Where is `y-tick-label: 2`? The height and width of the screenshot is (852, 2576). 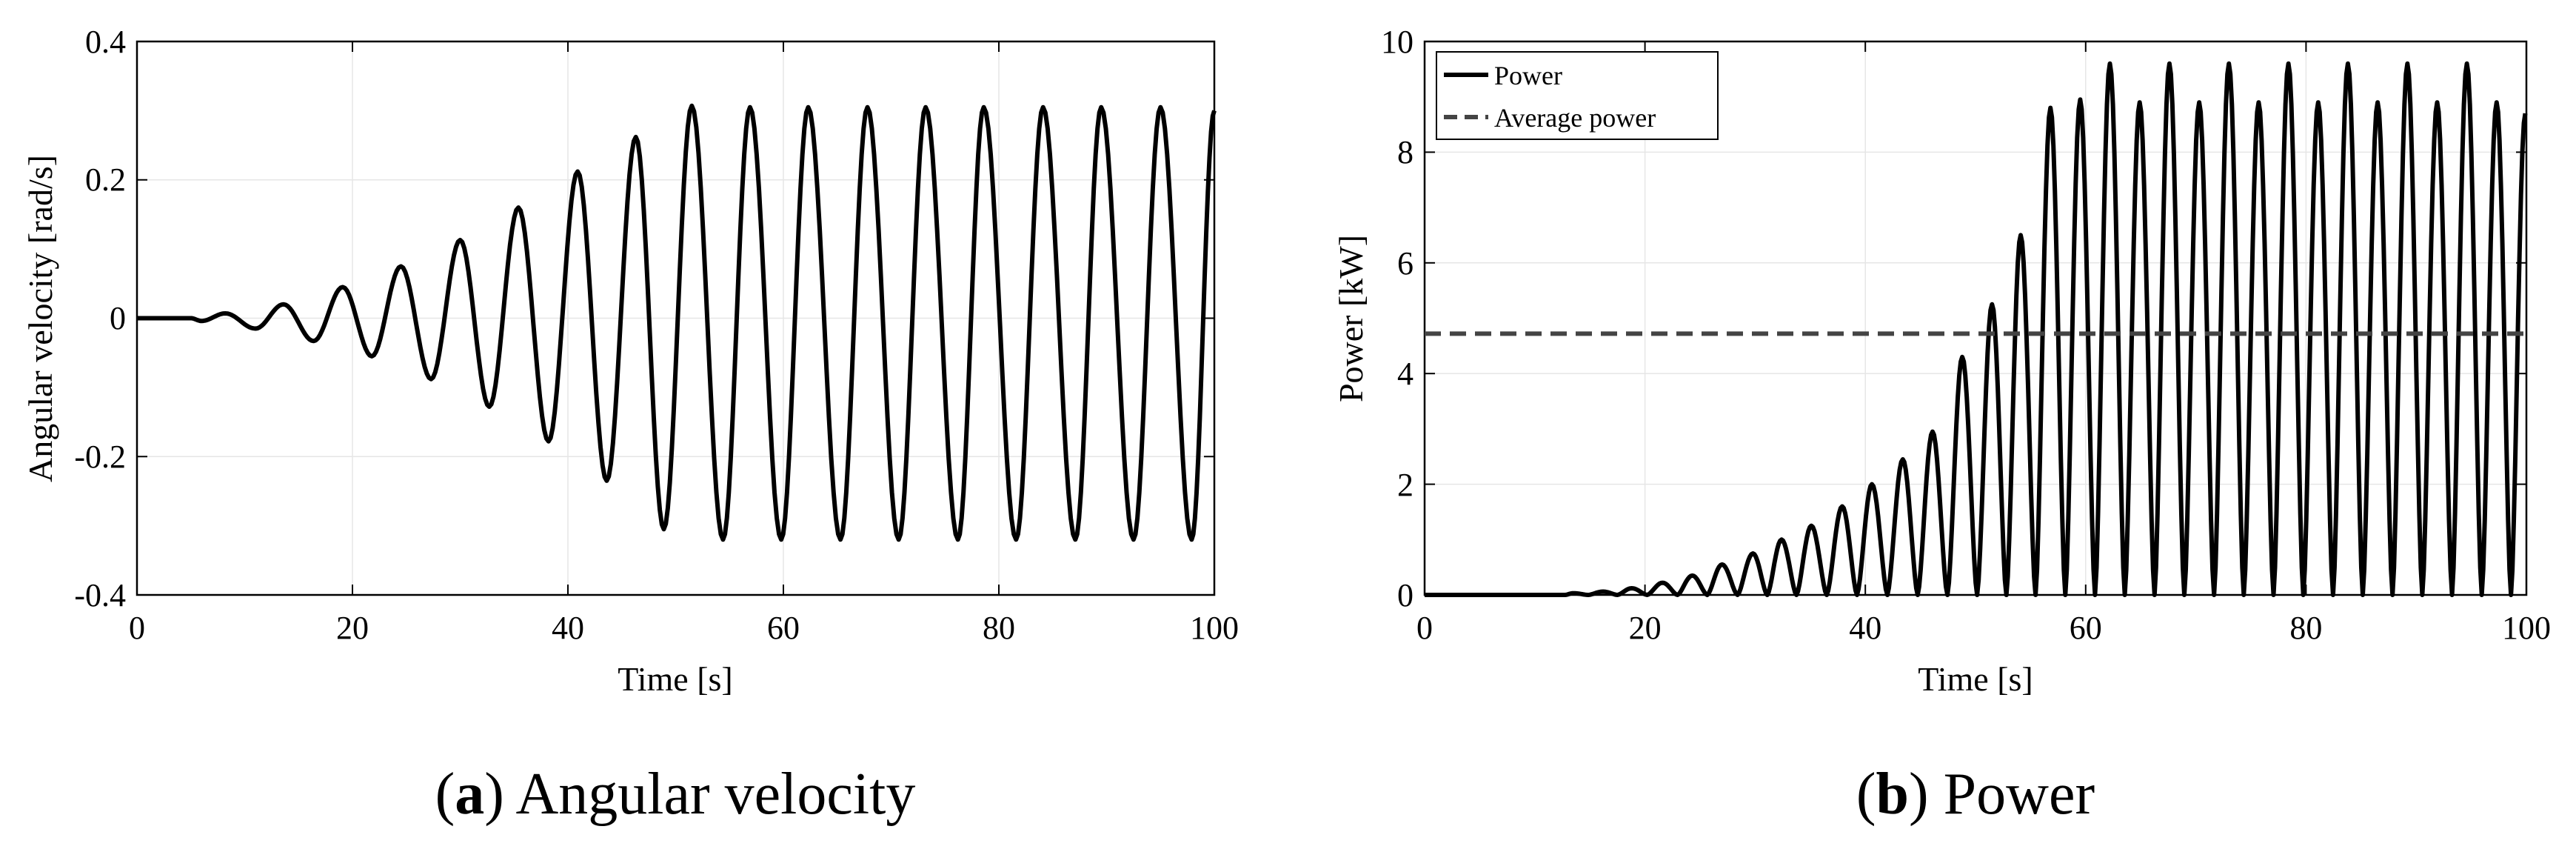
y-tick-label: 2 is located at coordinates (1405, 485).